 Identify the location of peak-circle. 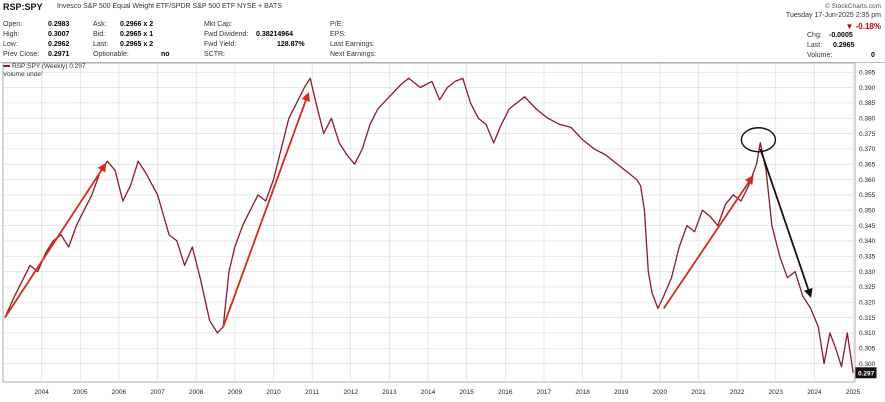
(758, 140).